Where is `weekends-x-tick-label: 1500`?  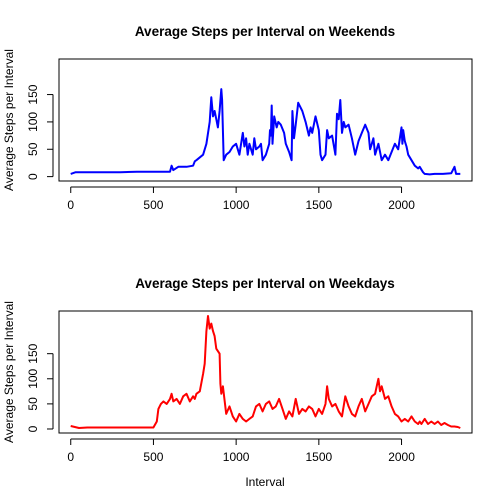
weekends-x-tick-label: 1500 is located at coordinates (318, 205).